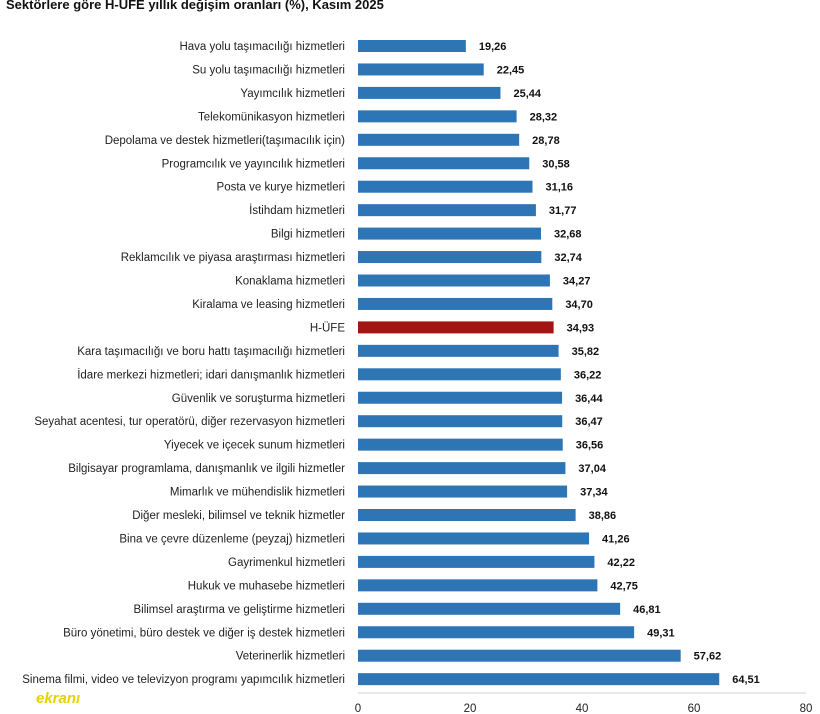 This screenshot has height=714, width=820. I want to click on value-label: 37,34, so click(594, 493).